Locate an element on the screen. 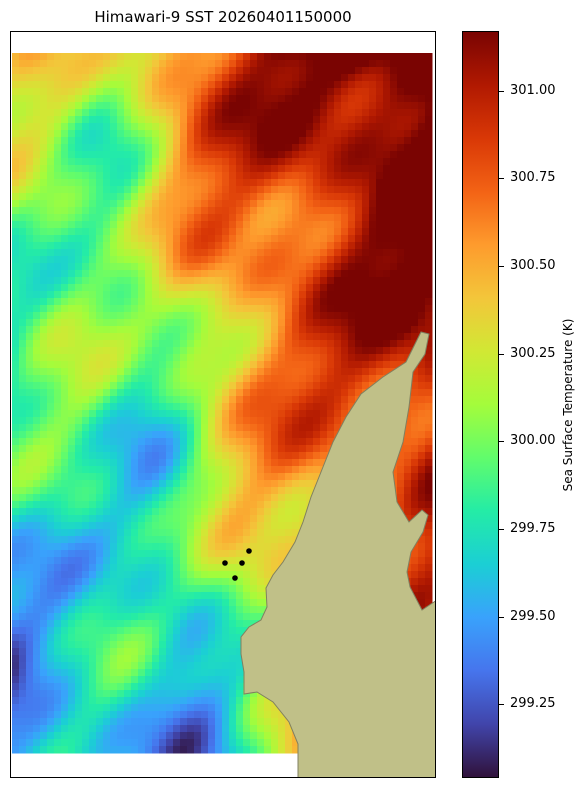 This screenshot has width=586, height=789. map-title: Himawari-9 SST 20260401150000 is located at coordinates (223, 17).